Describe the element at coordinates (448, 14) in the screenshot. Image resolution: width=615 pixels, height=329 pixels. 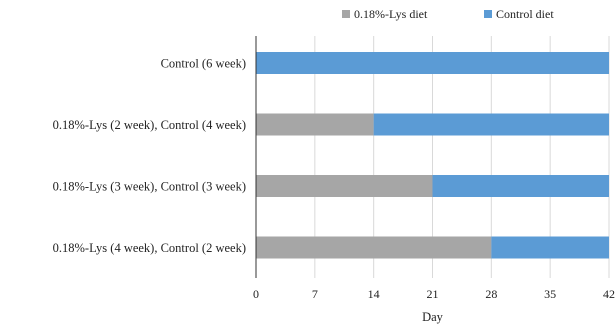
I see `legend: 0.18%-Lys diet Control diet` at that location.